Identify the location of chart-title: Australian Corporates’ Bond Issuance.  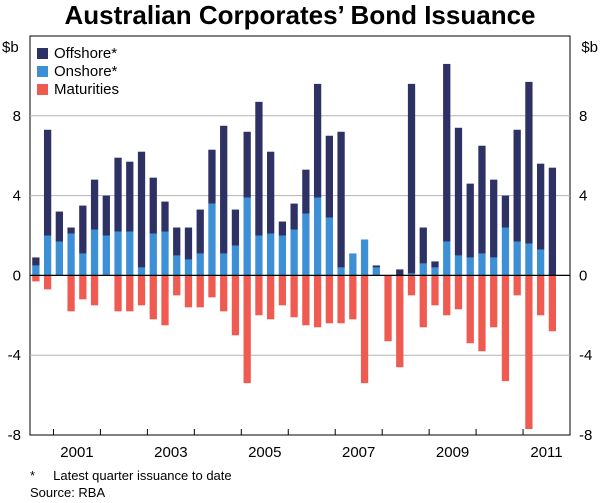
(300, 15).